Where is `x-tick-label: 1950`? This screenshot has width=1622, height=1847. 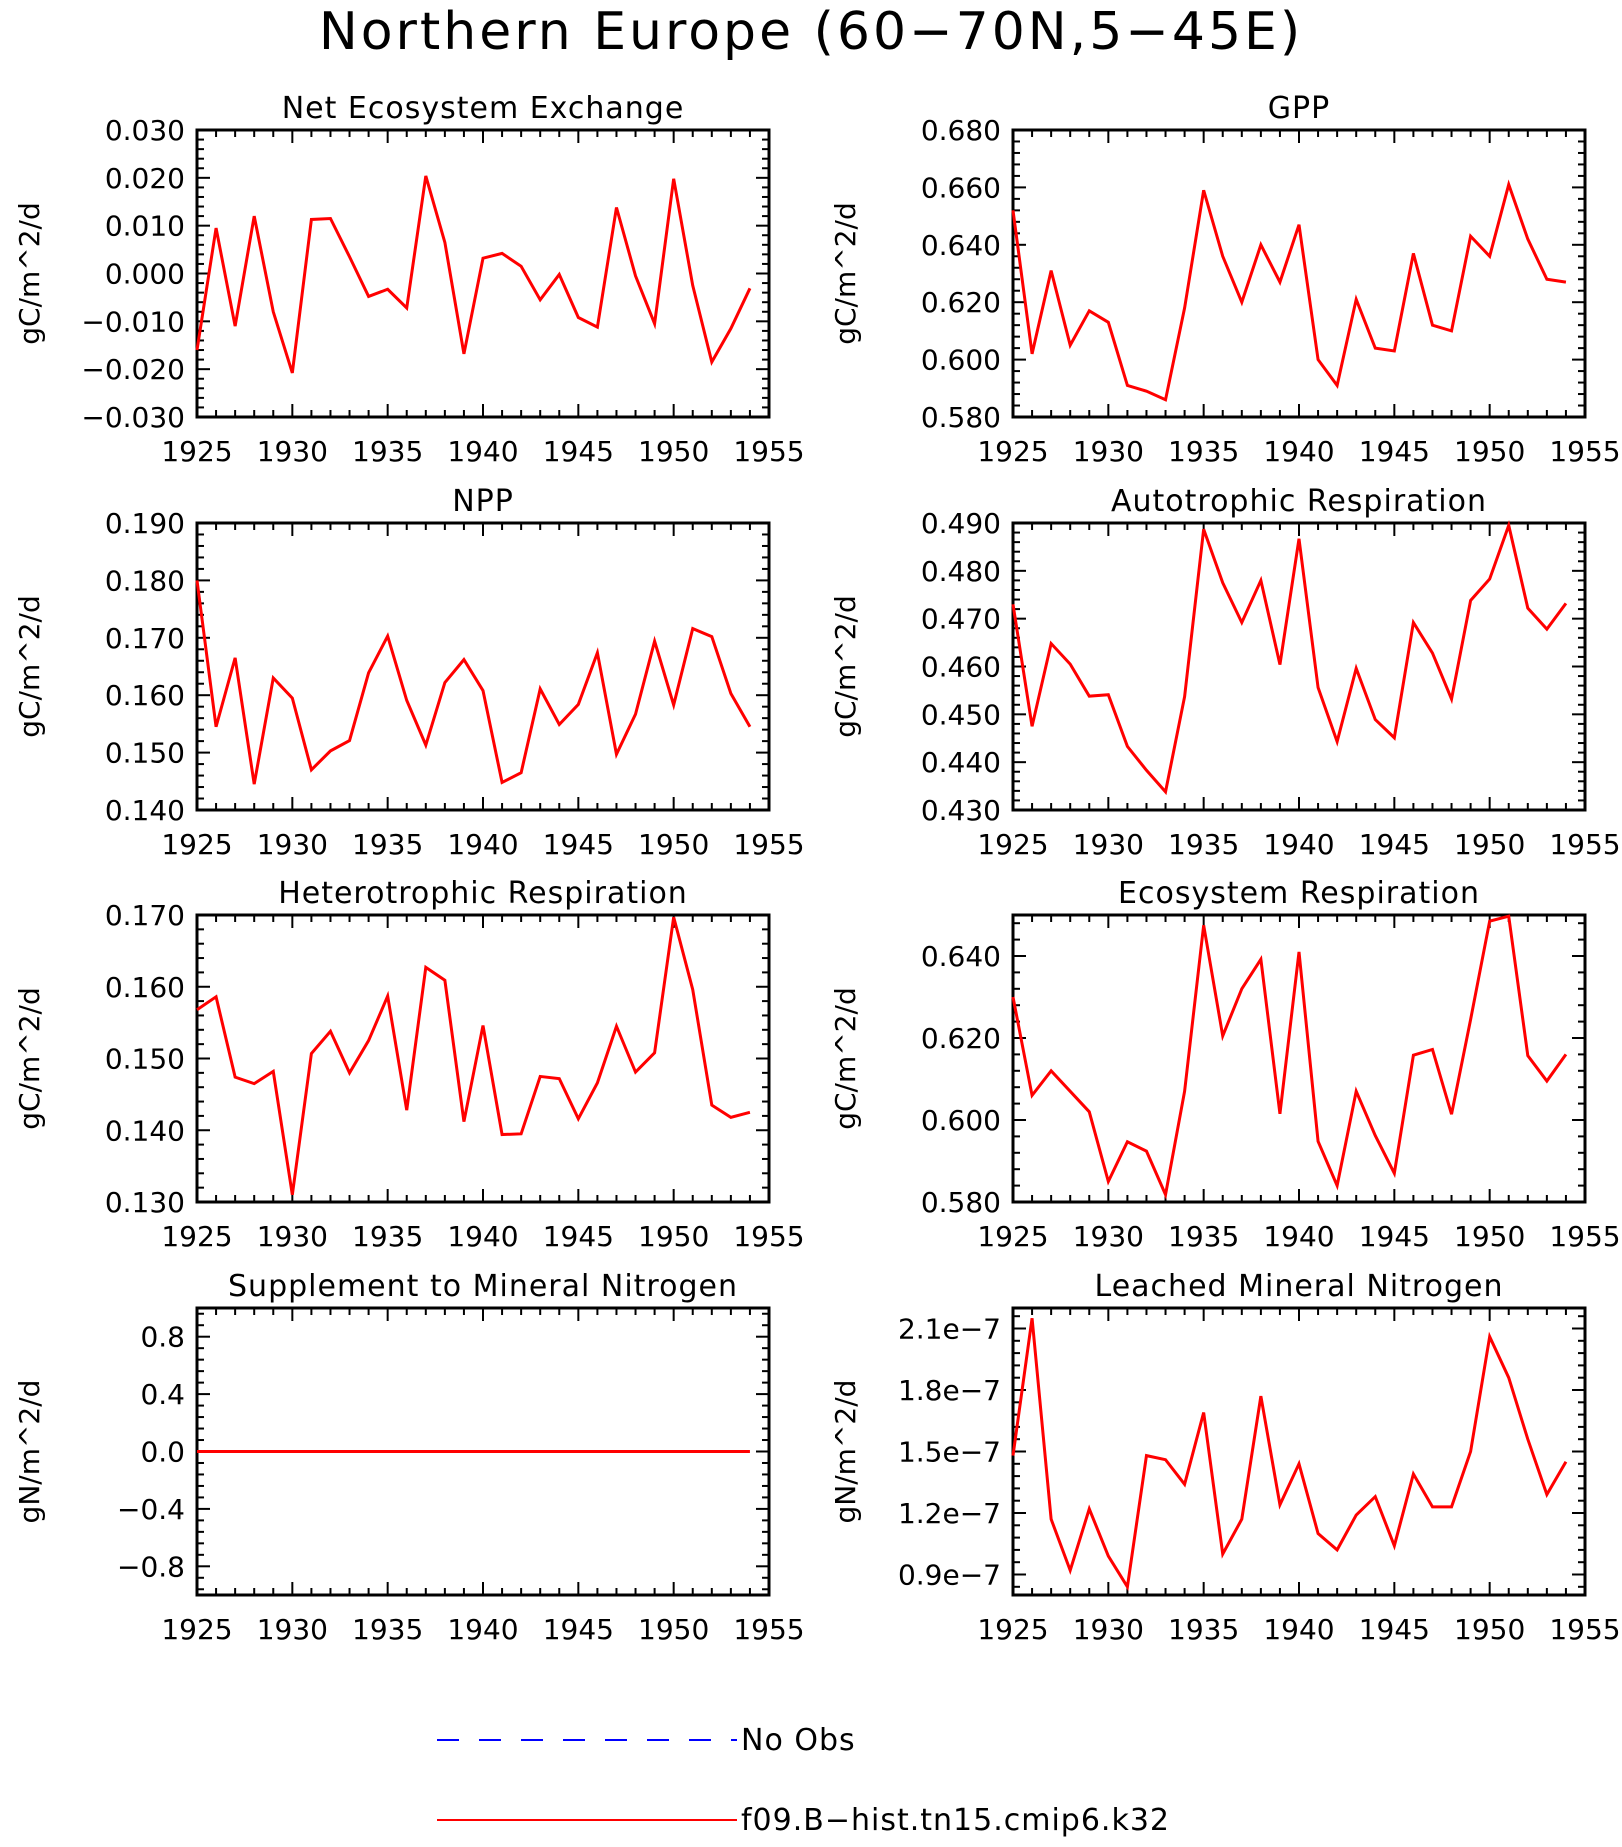
x-tick-label: 1950 is located at coordinates (1489, 451).